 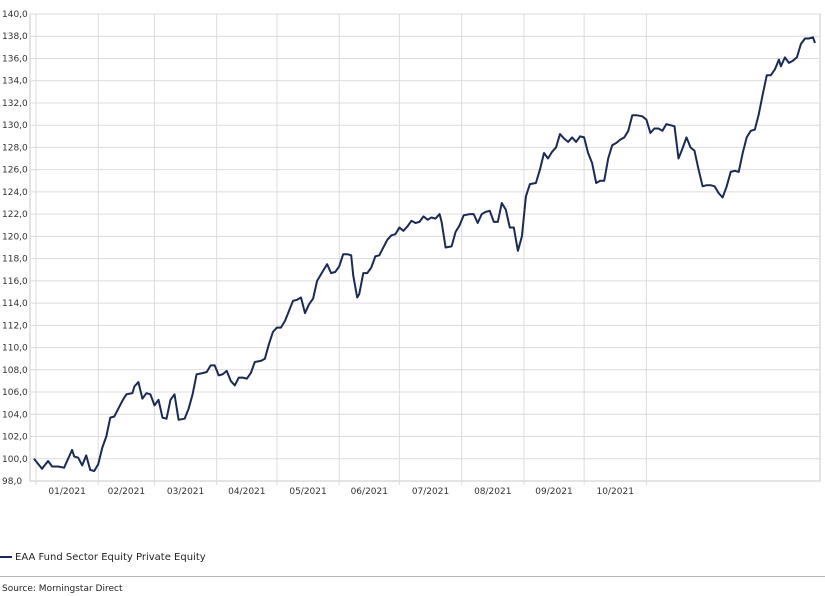 I want to click on legend: EAA Fund Sector Equity Private Equity, so click(x=103, y=557).